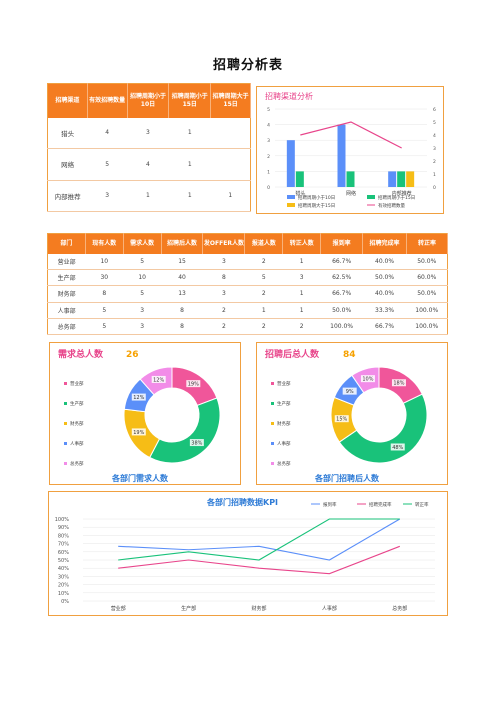 The height and width of the screenshot is (702, 496). Describe the element at coordinates (316, 205) in the screenshot. I see `legend-label: 招聘周期大于15日` at that location.